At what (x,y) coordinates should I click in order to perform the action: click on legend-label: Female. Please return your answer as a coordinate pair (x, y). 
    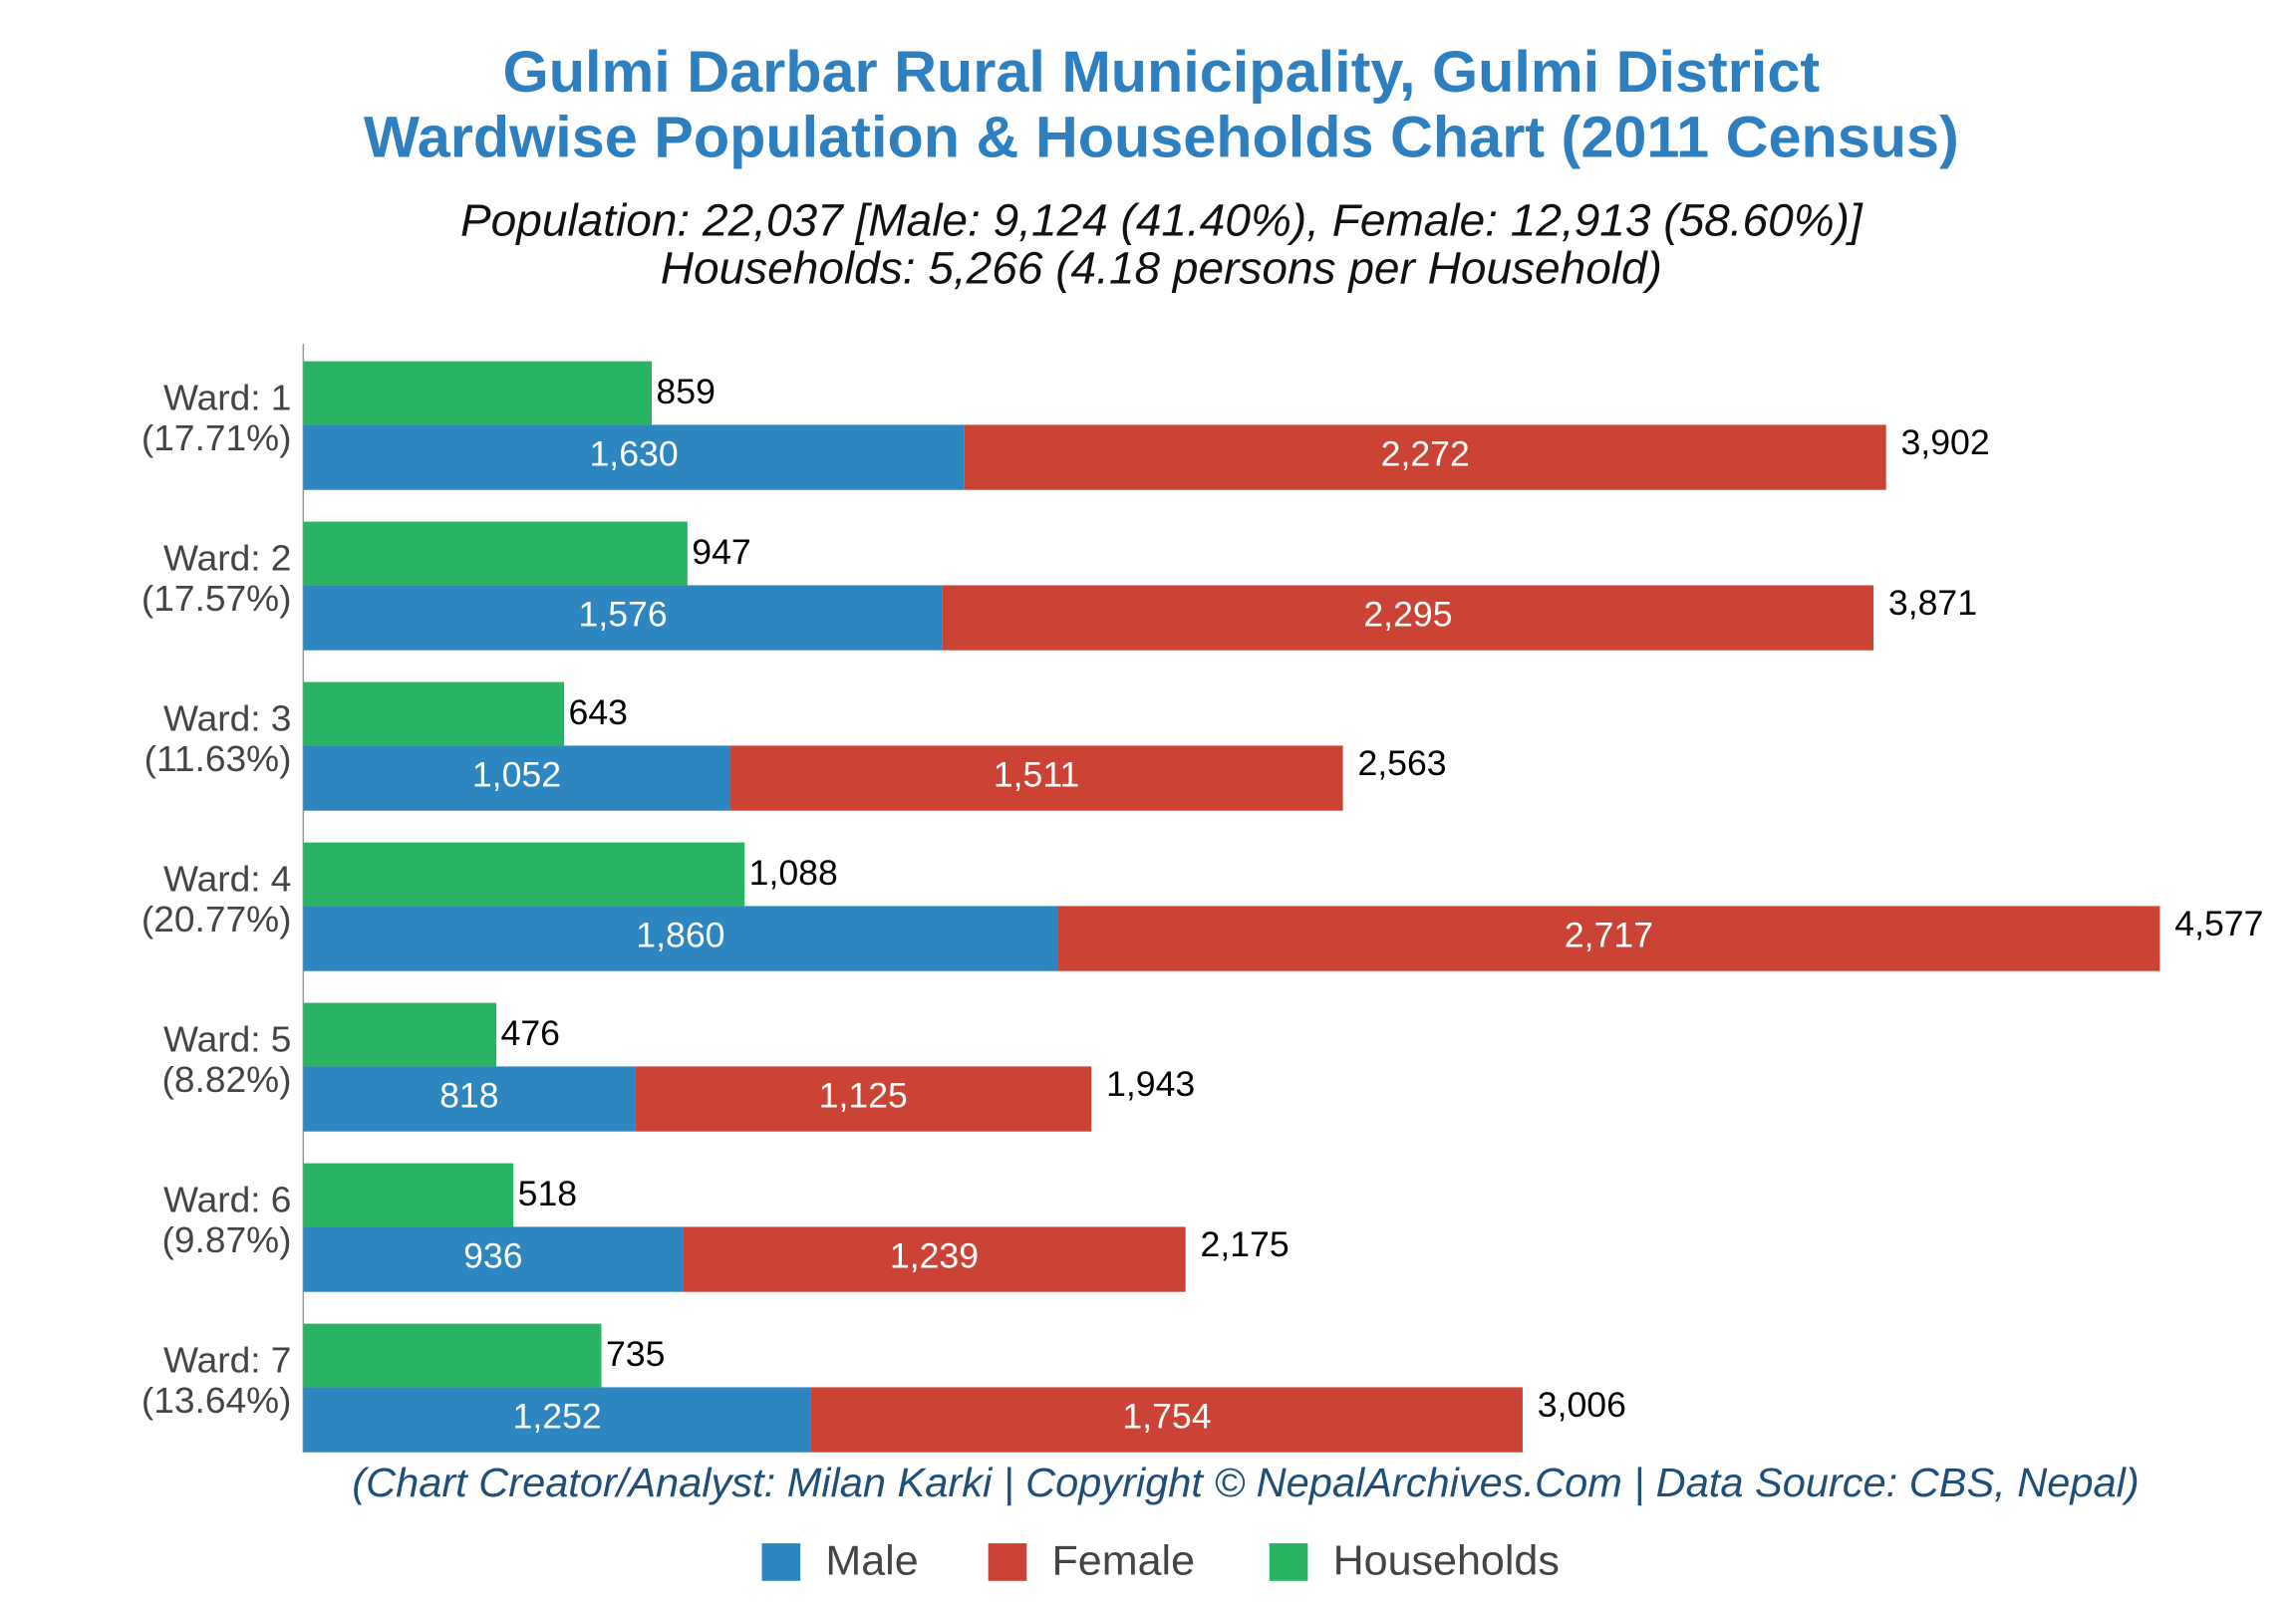
    Looking at the image, I should click on (1124, 1560).